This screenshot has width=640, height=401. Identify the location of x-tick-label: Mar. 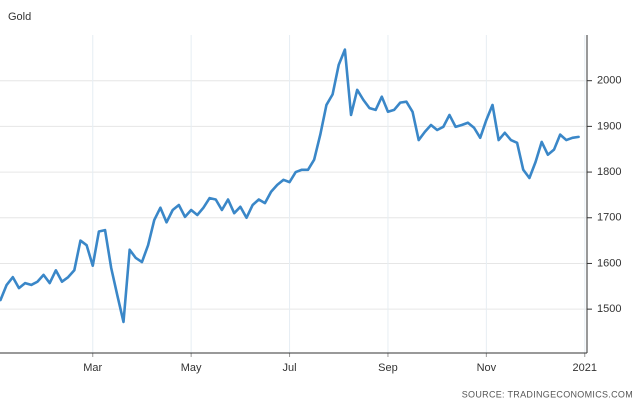
(92, 368).